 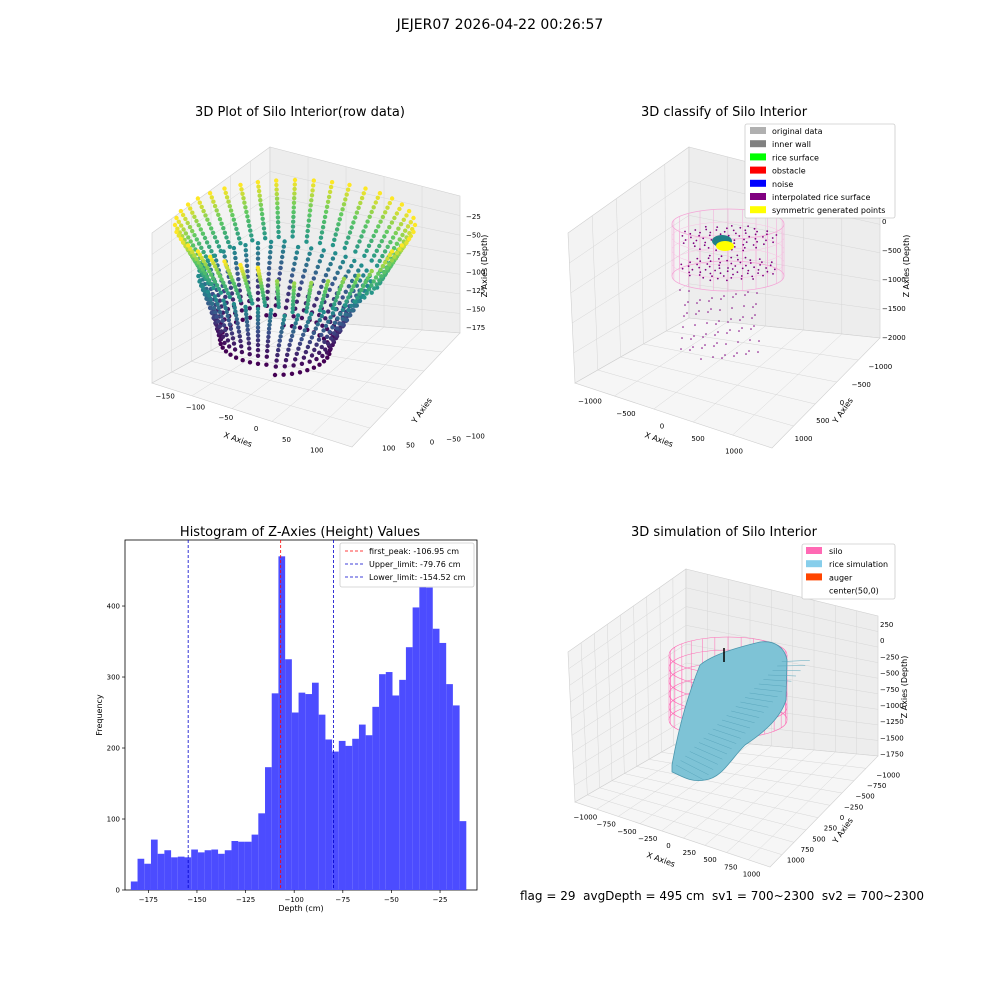 I want to click on panel4-surface-mesh, so click(x=749, y=709).